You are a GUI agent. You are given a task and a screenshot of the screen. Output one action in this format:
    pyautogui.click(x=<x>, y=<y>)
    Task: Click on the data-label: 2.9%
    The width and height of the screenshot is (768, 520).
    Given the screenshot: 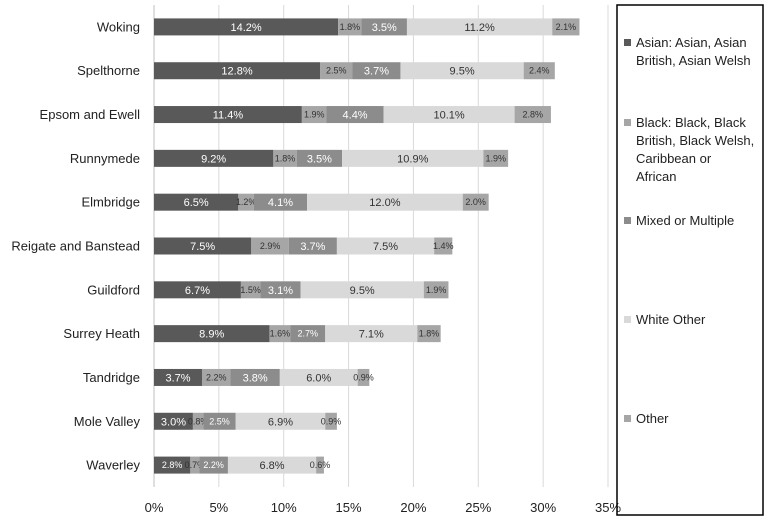 What is the action you would take?
    pyautogui.click(x=270, y=246)
    